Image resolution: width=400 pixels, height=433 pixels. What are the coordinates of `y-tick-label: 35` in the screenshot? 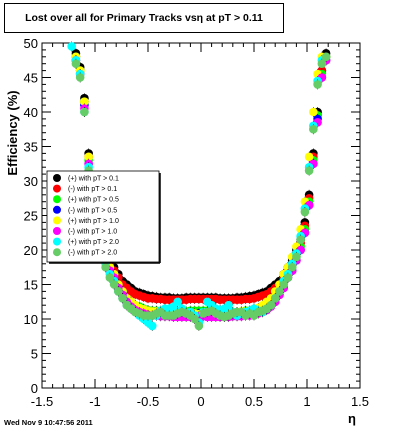 It's located at (31, 147).